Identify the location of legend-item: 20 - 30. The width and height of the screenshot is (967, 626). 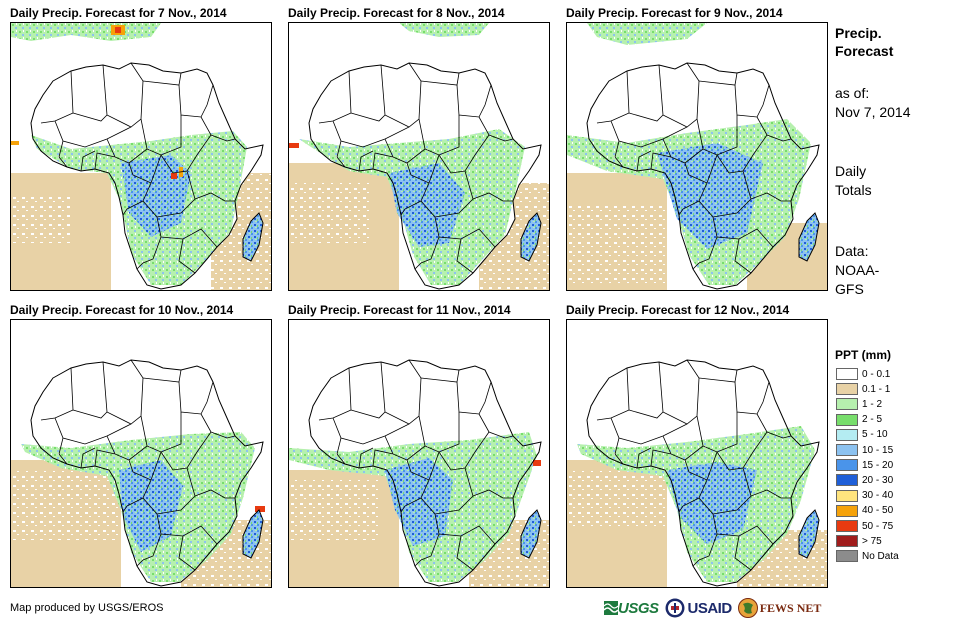
(864, 480).